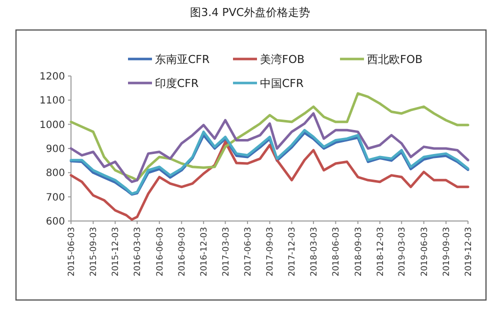 The width and height of the screenshot is (500, 330). What do you see at coordinates (250, 12) in the screenshot?
I see `chart-title: 图3.4 PVC外盘价格走势` at bounding box center [250, 12].